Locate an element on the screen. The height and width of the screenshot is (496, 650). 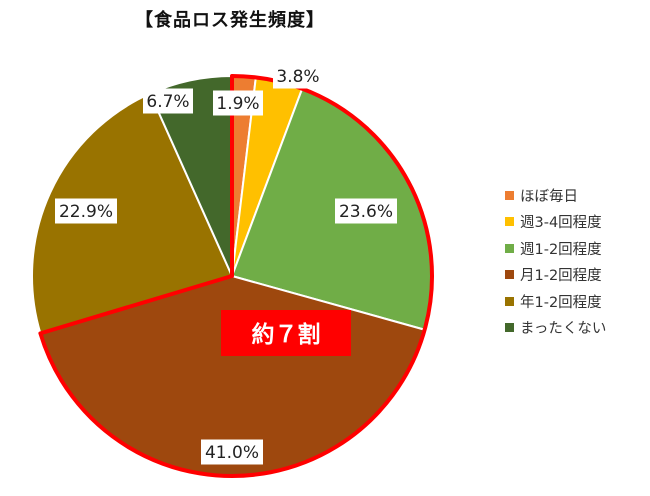
data-label-1: 3.8% is located at coordinates (298, 76).